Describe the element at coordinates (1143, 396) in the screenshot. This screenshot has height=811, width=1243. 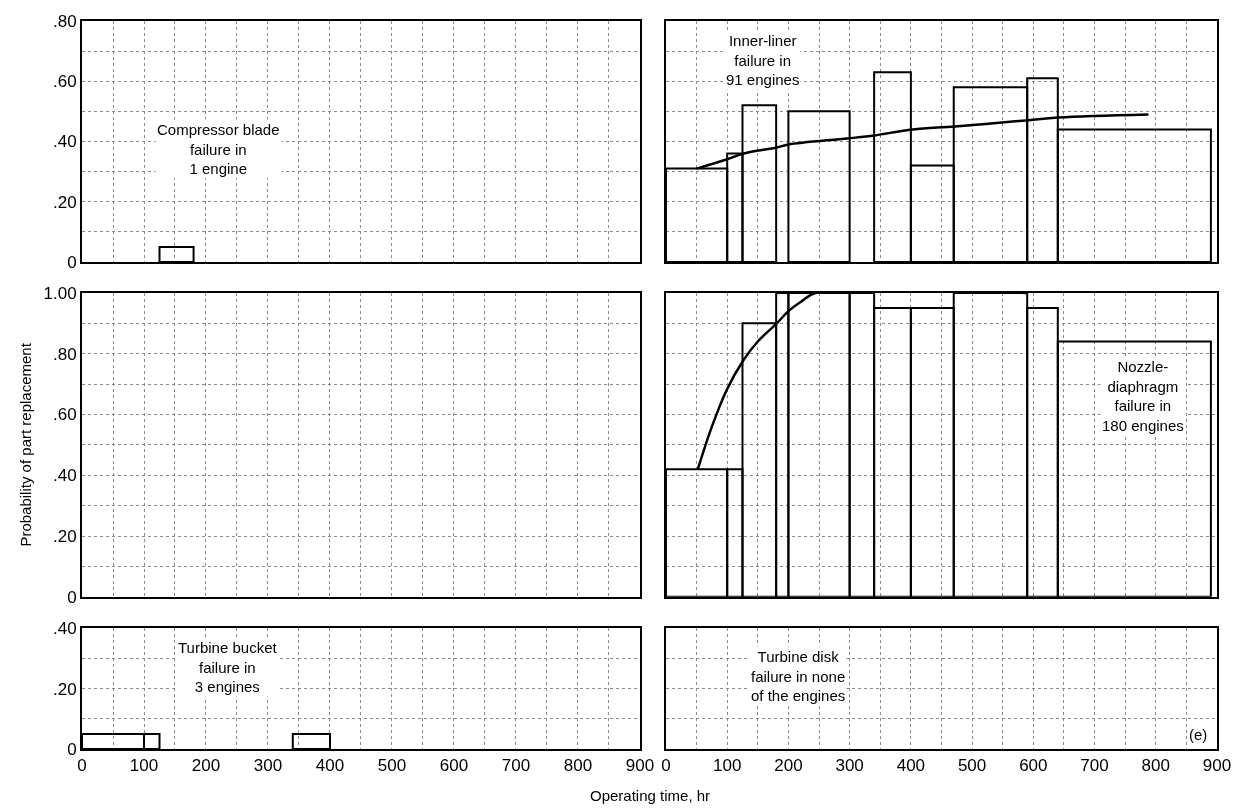
I see `annotation: Nozzle- diaphragm failure in 180 engines` at that location.